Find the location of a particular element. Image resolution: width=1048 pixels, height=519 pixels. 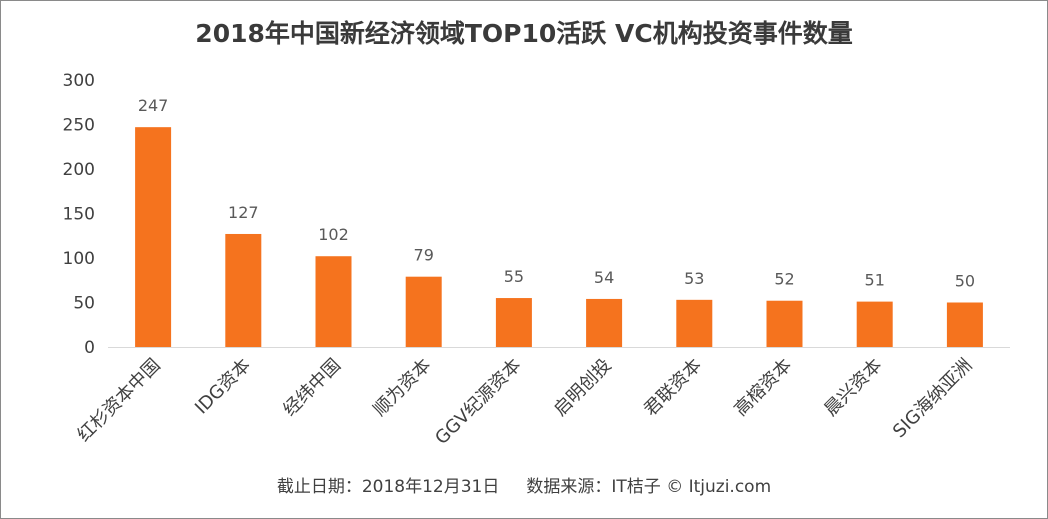

data-label: 247 is located at coordinates (153, 105).